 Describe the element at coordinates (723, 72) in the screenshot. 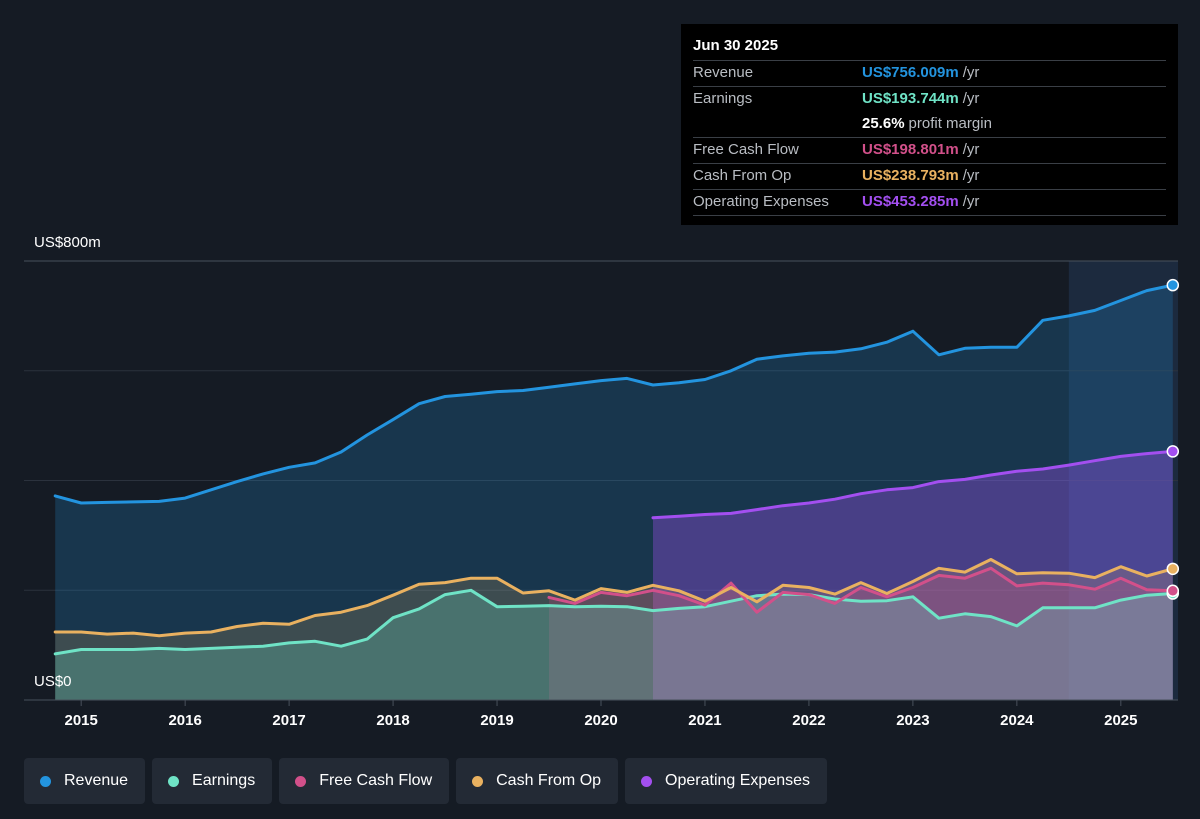

I see `tooltip-label: Revenue` at that location.